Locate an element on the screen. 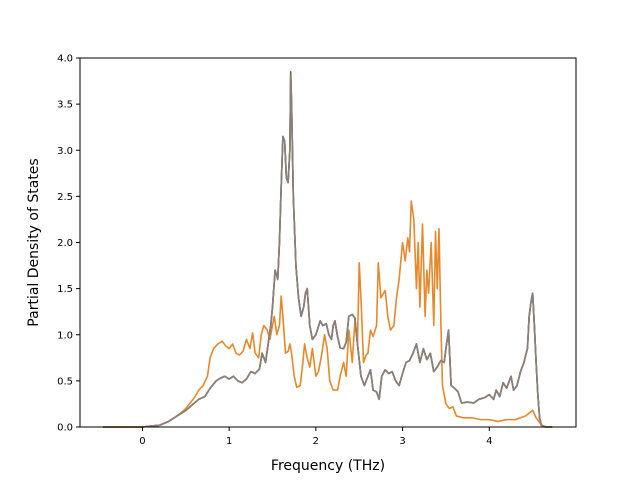 This screenshot has height=480, width=640. x-tick-label: 2 is located at coordinates (316, 441).